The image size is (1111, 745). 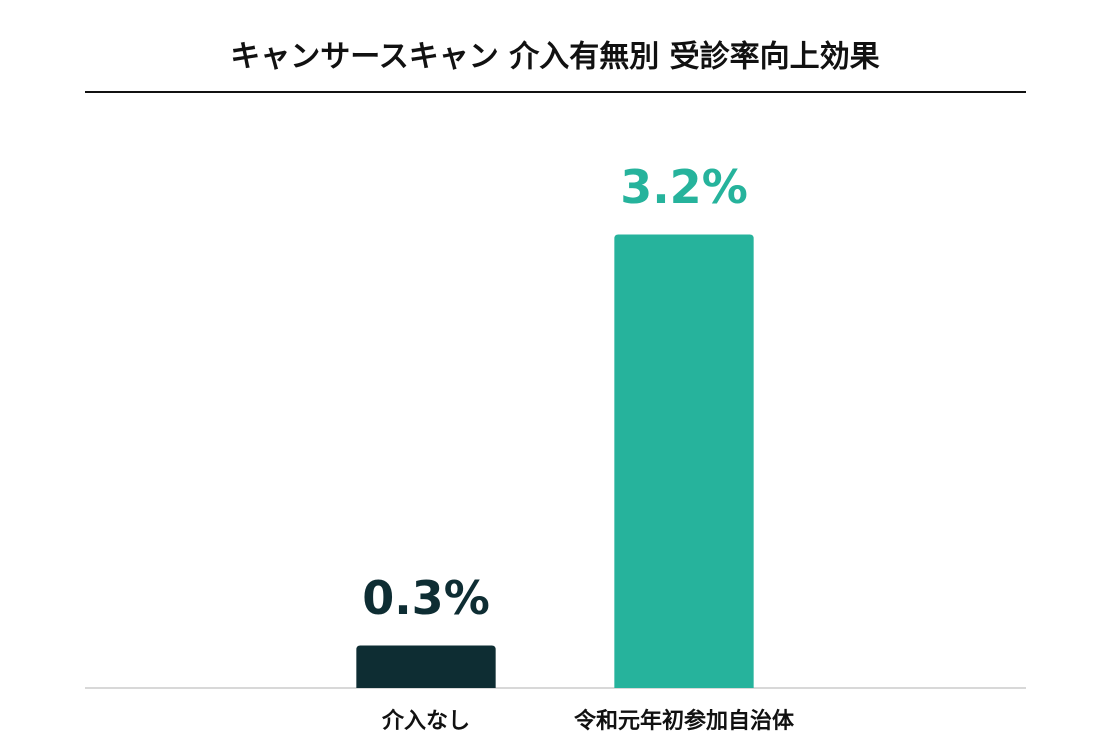 I want to click on value-label: 3.2%, so click(x=684, y=187).